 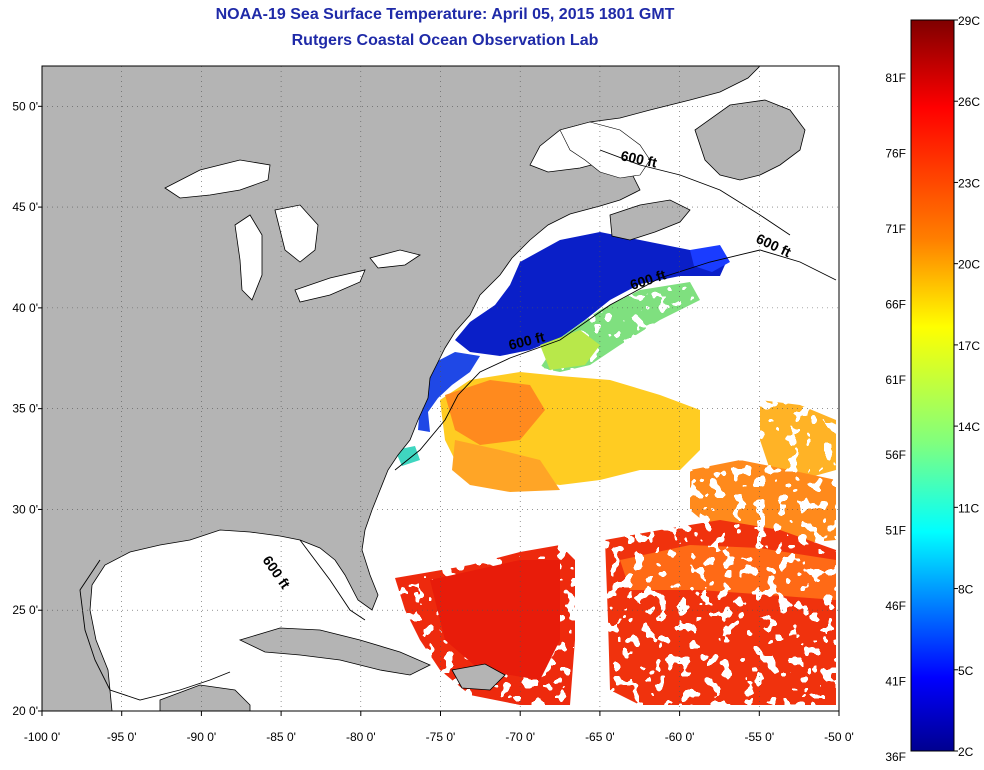 I want to click on lon-tick-label: -85 0', so click(x=281, y=737).